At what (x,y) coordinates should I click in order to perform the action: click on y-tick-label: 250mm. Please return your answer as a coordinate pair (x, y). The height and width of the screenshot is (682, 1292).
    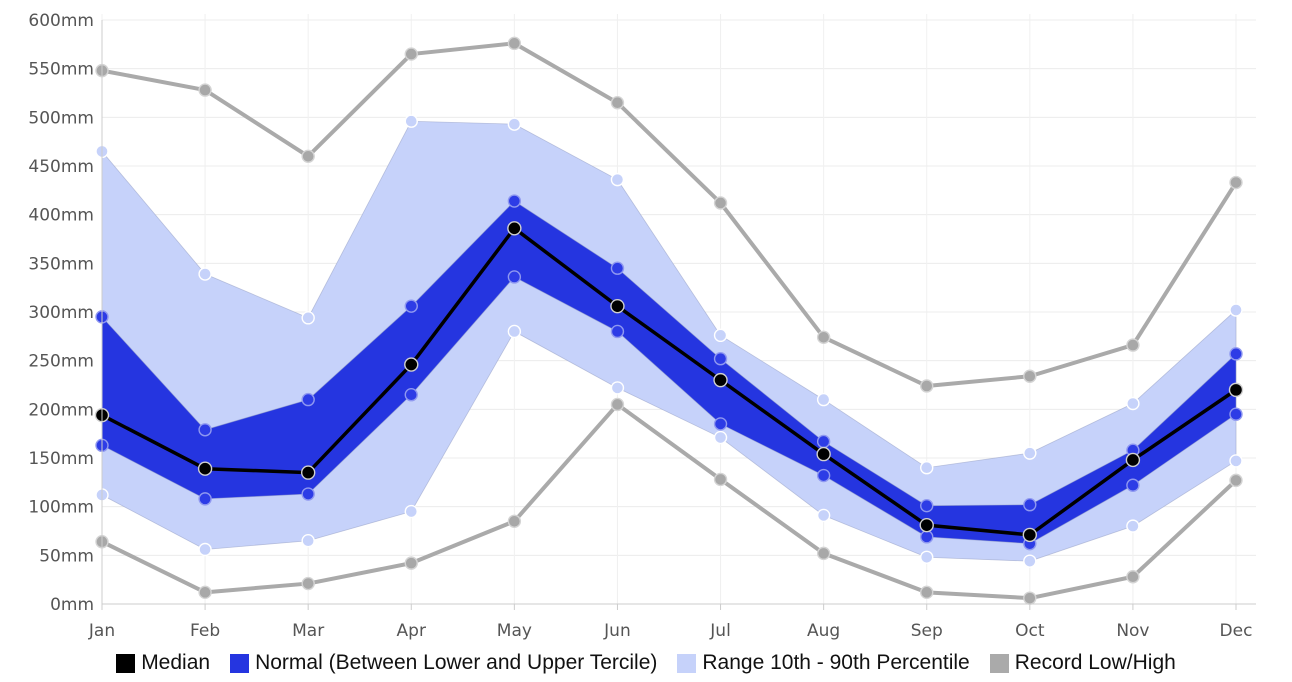
    Looking at the image, I should click on (61, 362).